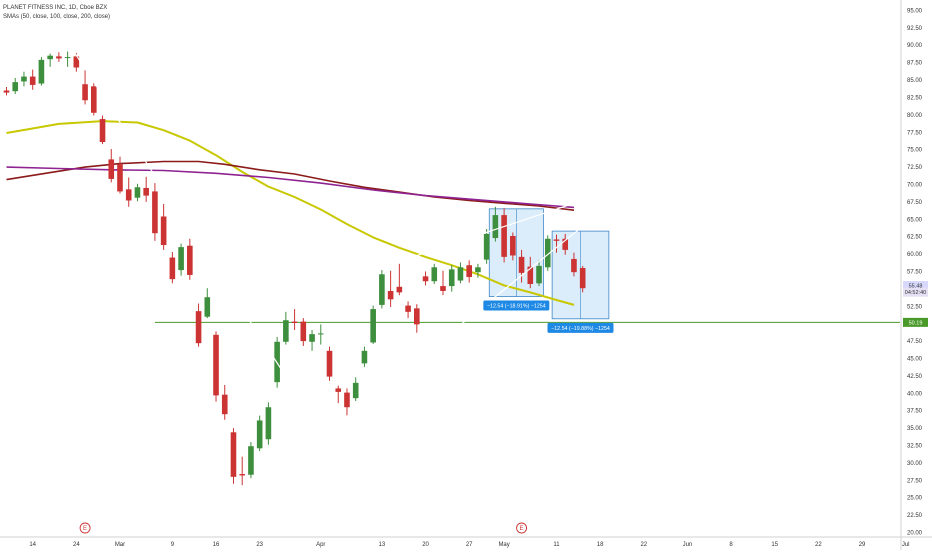 The width and height of the screenshot is (932, 555). Describe the element at coordinates (915, 292) in the screenshot. I see `price-label-badge` at that location.